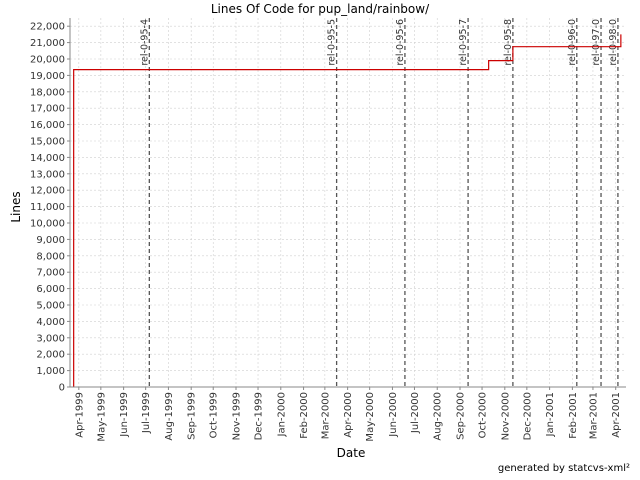 The height and width of the screenshot is (480, 640). What do you see at coordinates (214, 415) in the screenshot?
I see `x-tick-label: Oct-1999` at bounding box center [214, 415].